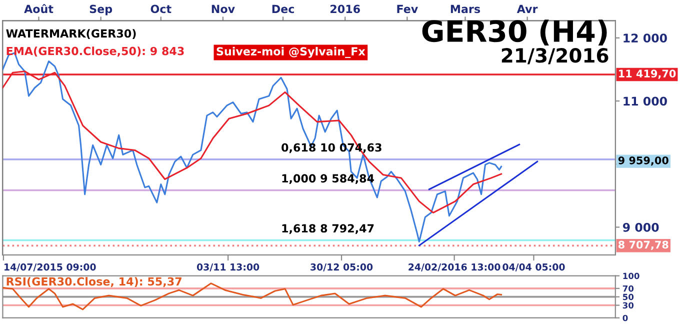  What do you see at coordinates (223, 9) in the screenshot?
I see `x2-tick-label: Nov` at bounding box center [223, 9].